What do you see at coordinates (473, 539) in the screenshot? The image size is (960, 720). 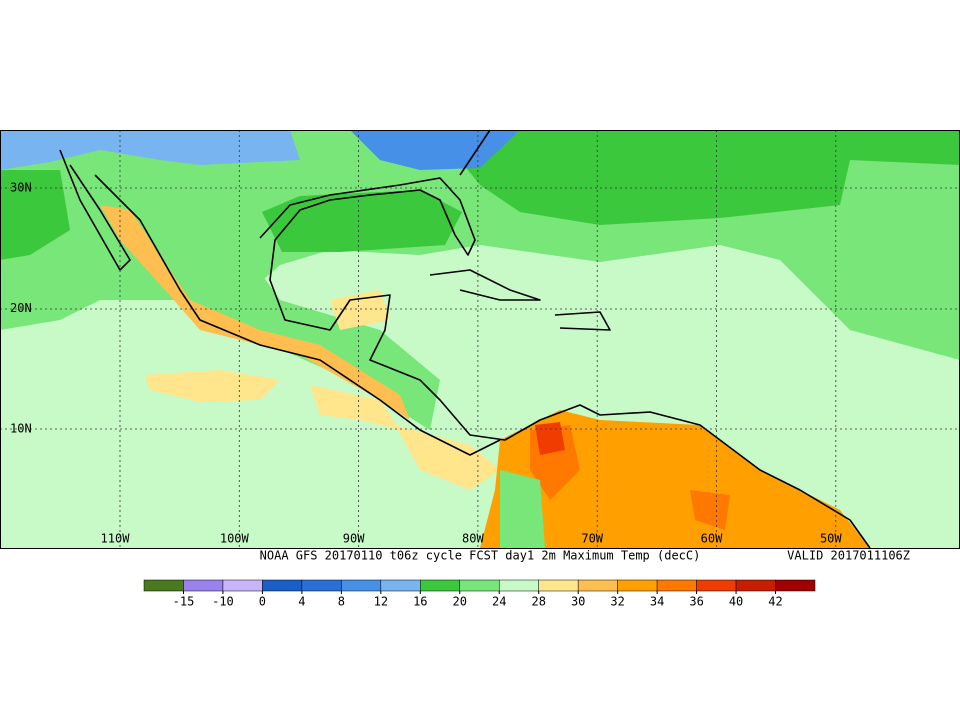 I see `lon-label: 80W` at bounding box center [473, 539].